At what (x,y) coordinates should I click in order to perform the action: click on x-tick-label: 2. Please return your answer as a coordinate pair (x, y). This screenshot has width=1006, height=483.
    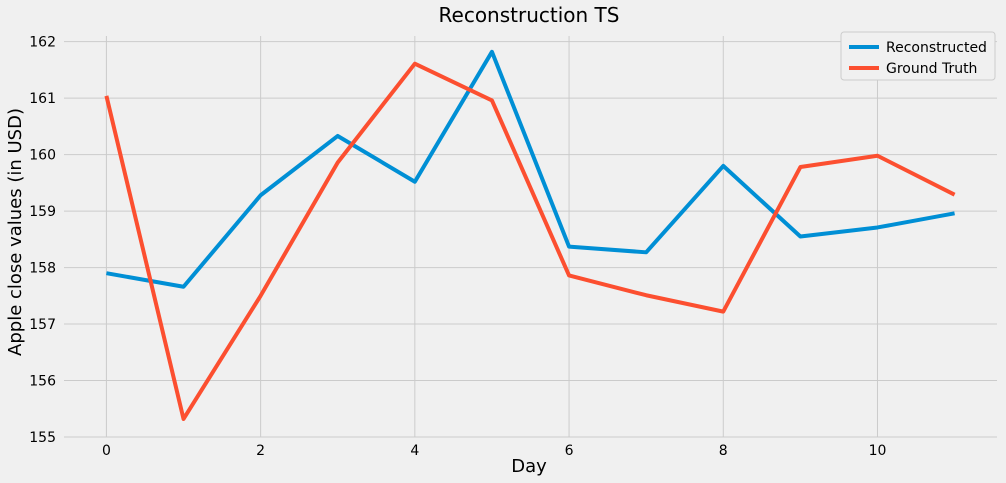
    Looking at the image, I should click on (260, 451).